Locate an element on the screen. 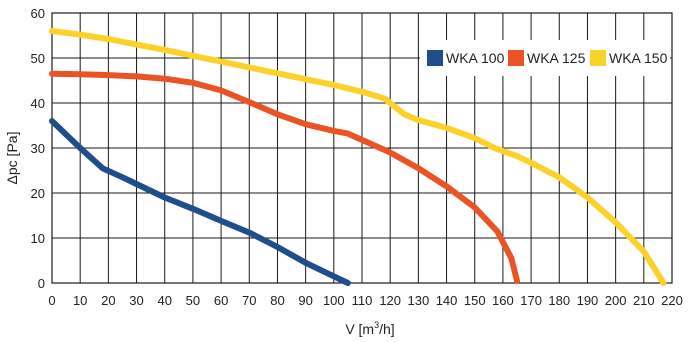 The image size is (688, 342). x-tick-label: 200 is located at coordinates (616, 300).